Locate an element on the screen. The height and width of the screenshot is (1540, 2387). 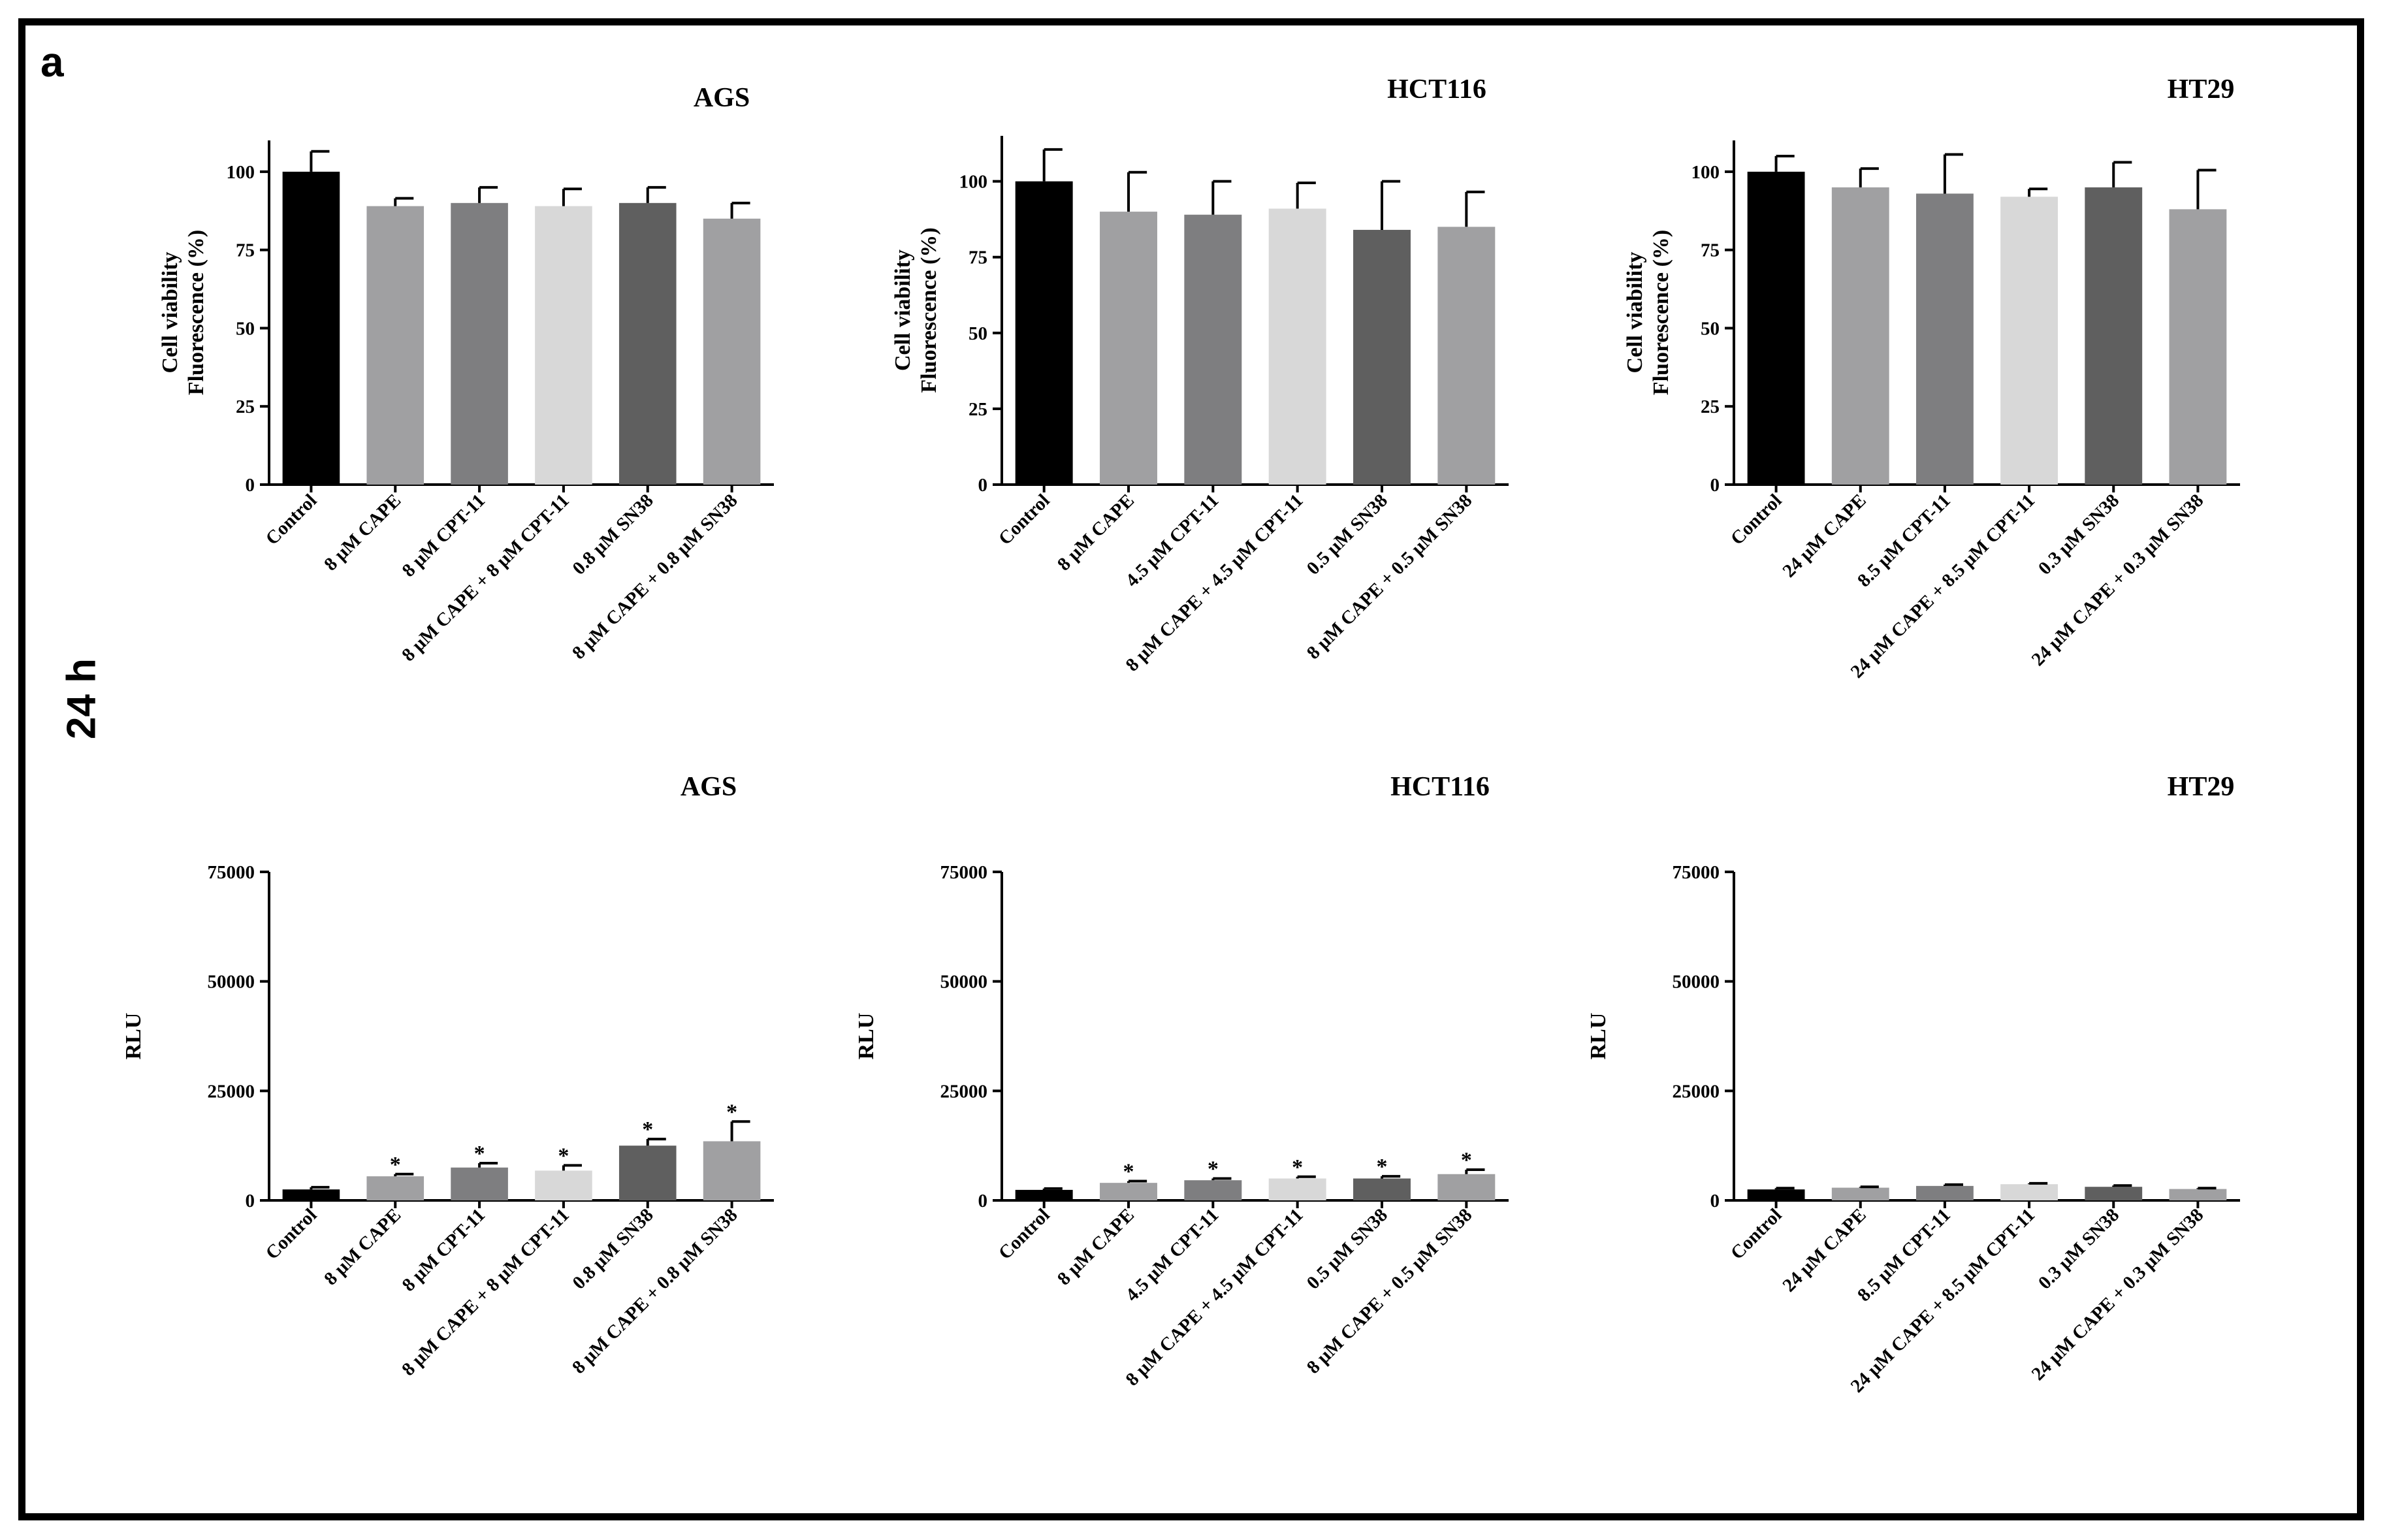
panel-label: a is located at coordinates (52, 62).